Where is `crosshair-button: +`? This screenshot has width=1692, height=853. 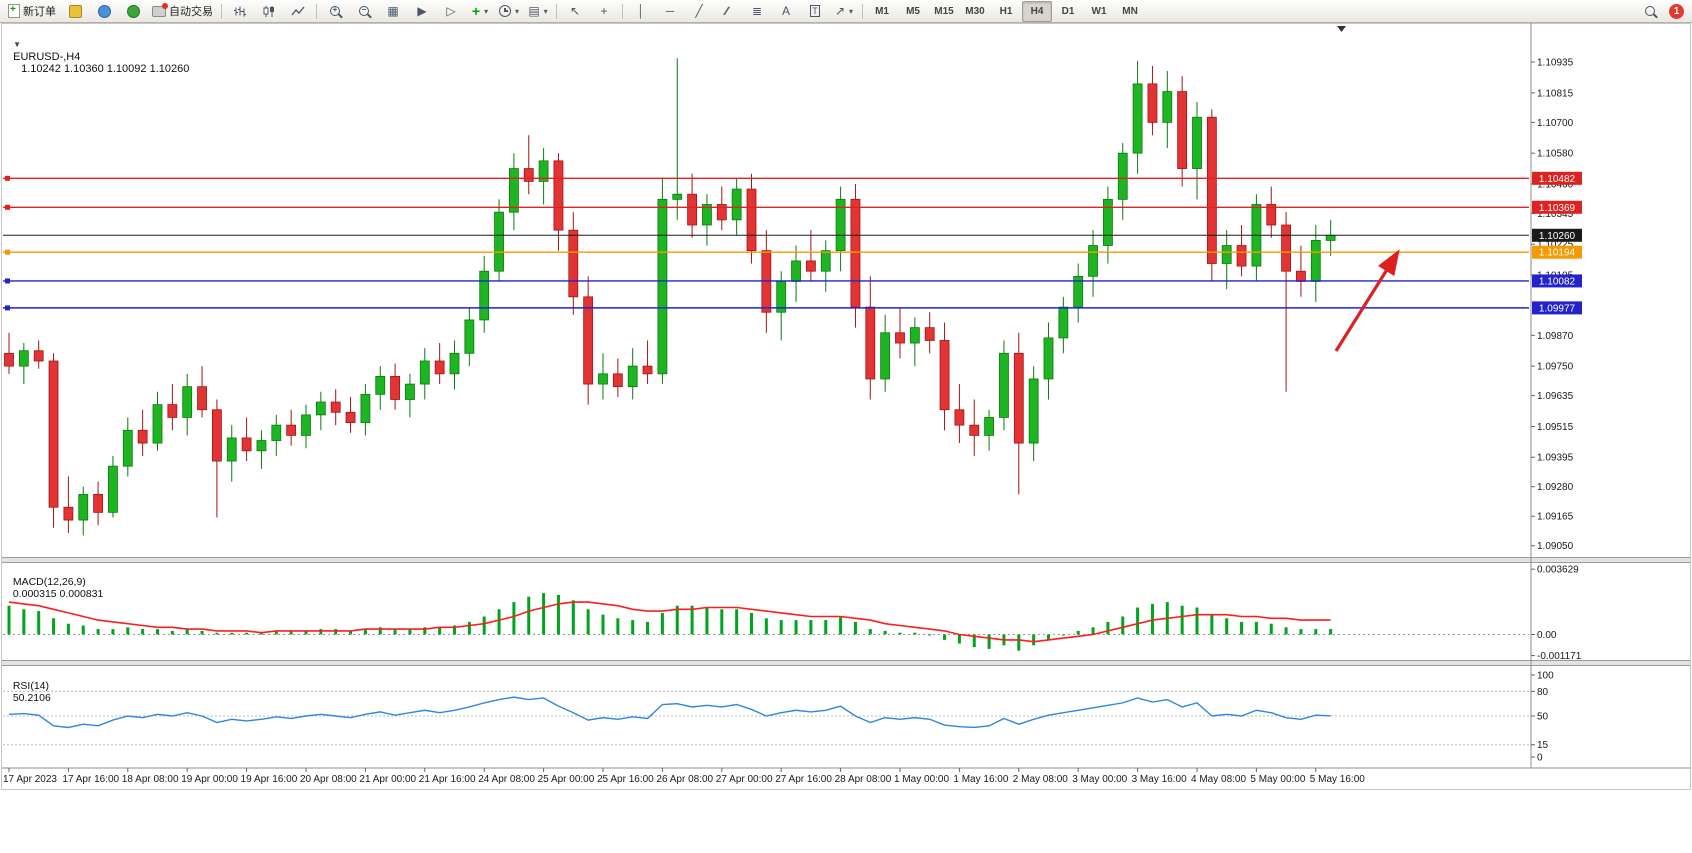 crosshair-button: + is located at coordinates (604, 11).